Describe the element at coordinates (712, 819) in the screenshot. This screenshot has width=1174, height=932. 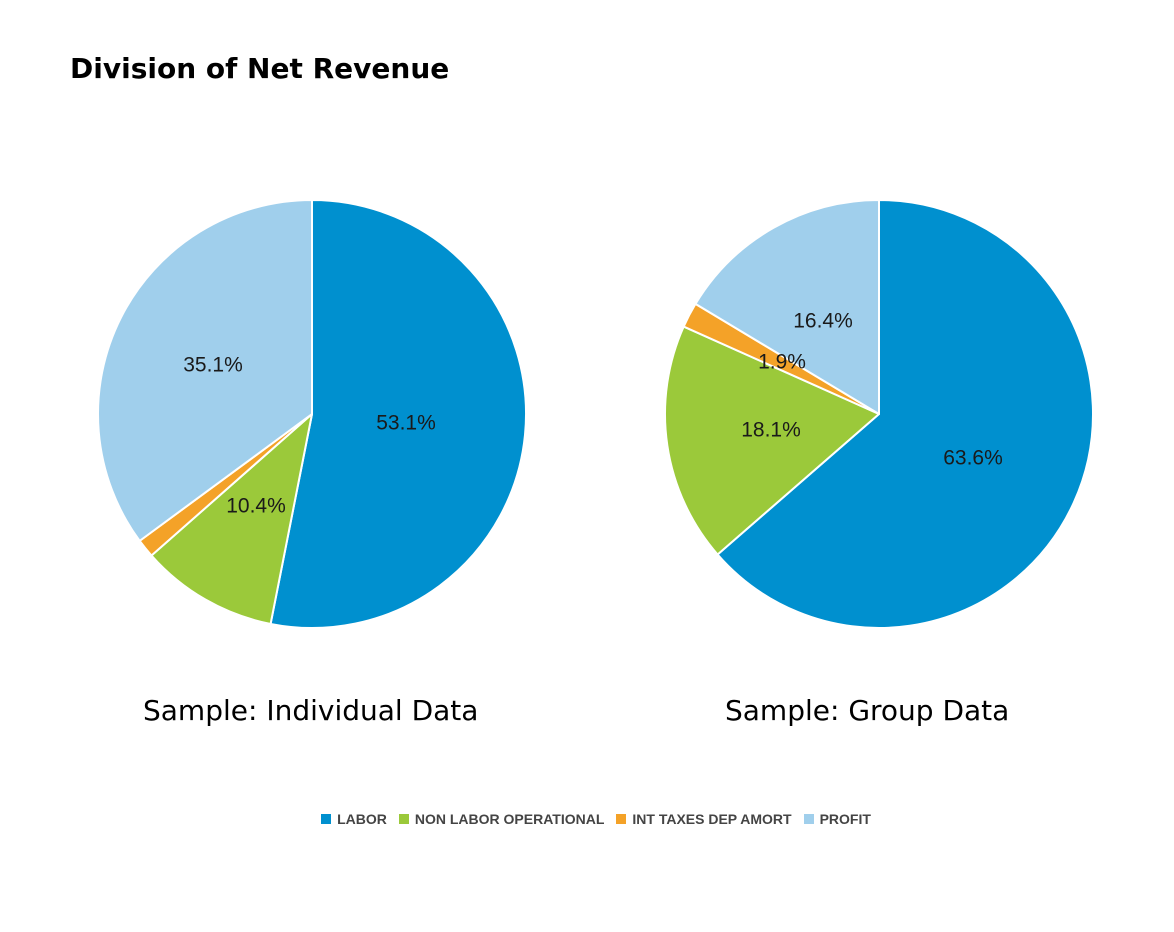
I see `legend-label: INT TAXES DEP AMORT` at that location.